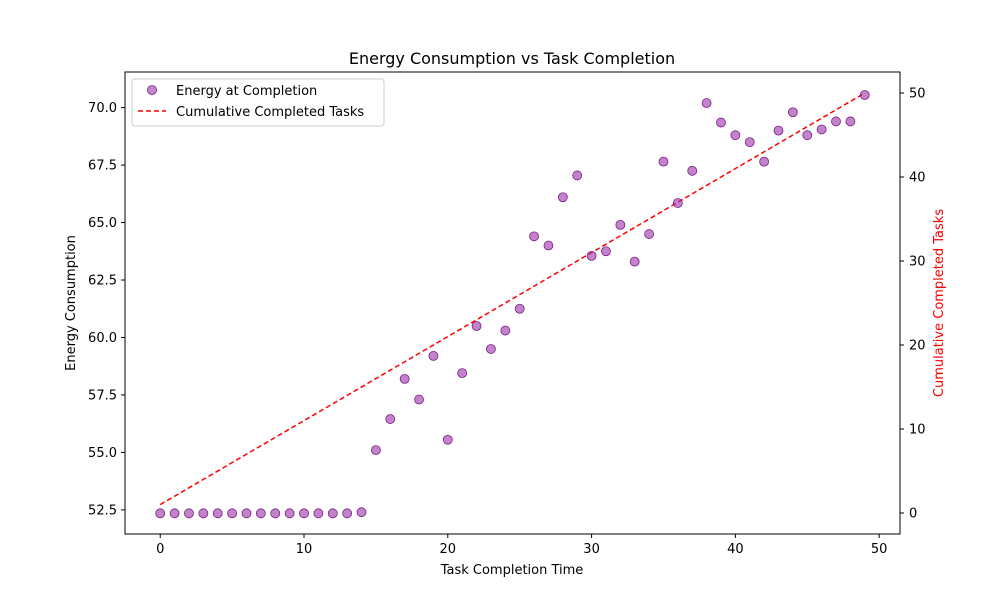 The height and width of the screenshot is (600, 1000). What do you see at coordinates (939, 303) in the screenshot?
I see `y-axis-right-title: Cumulative Completed Tasks` at bounding box center [939, 303].